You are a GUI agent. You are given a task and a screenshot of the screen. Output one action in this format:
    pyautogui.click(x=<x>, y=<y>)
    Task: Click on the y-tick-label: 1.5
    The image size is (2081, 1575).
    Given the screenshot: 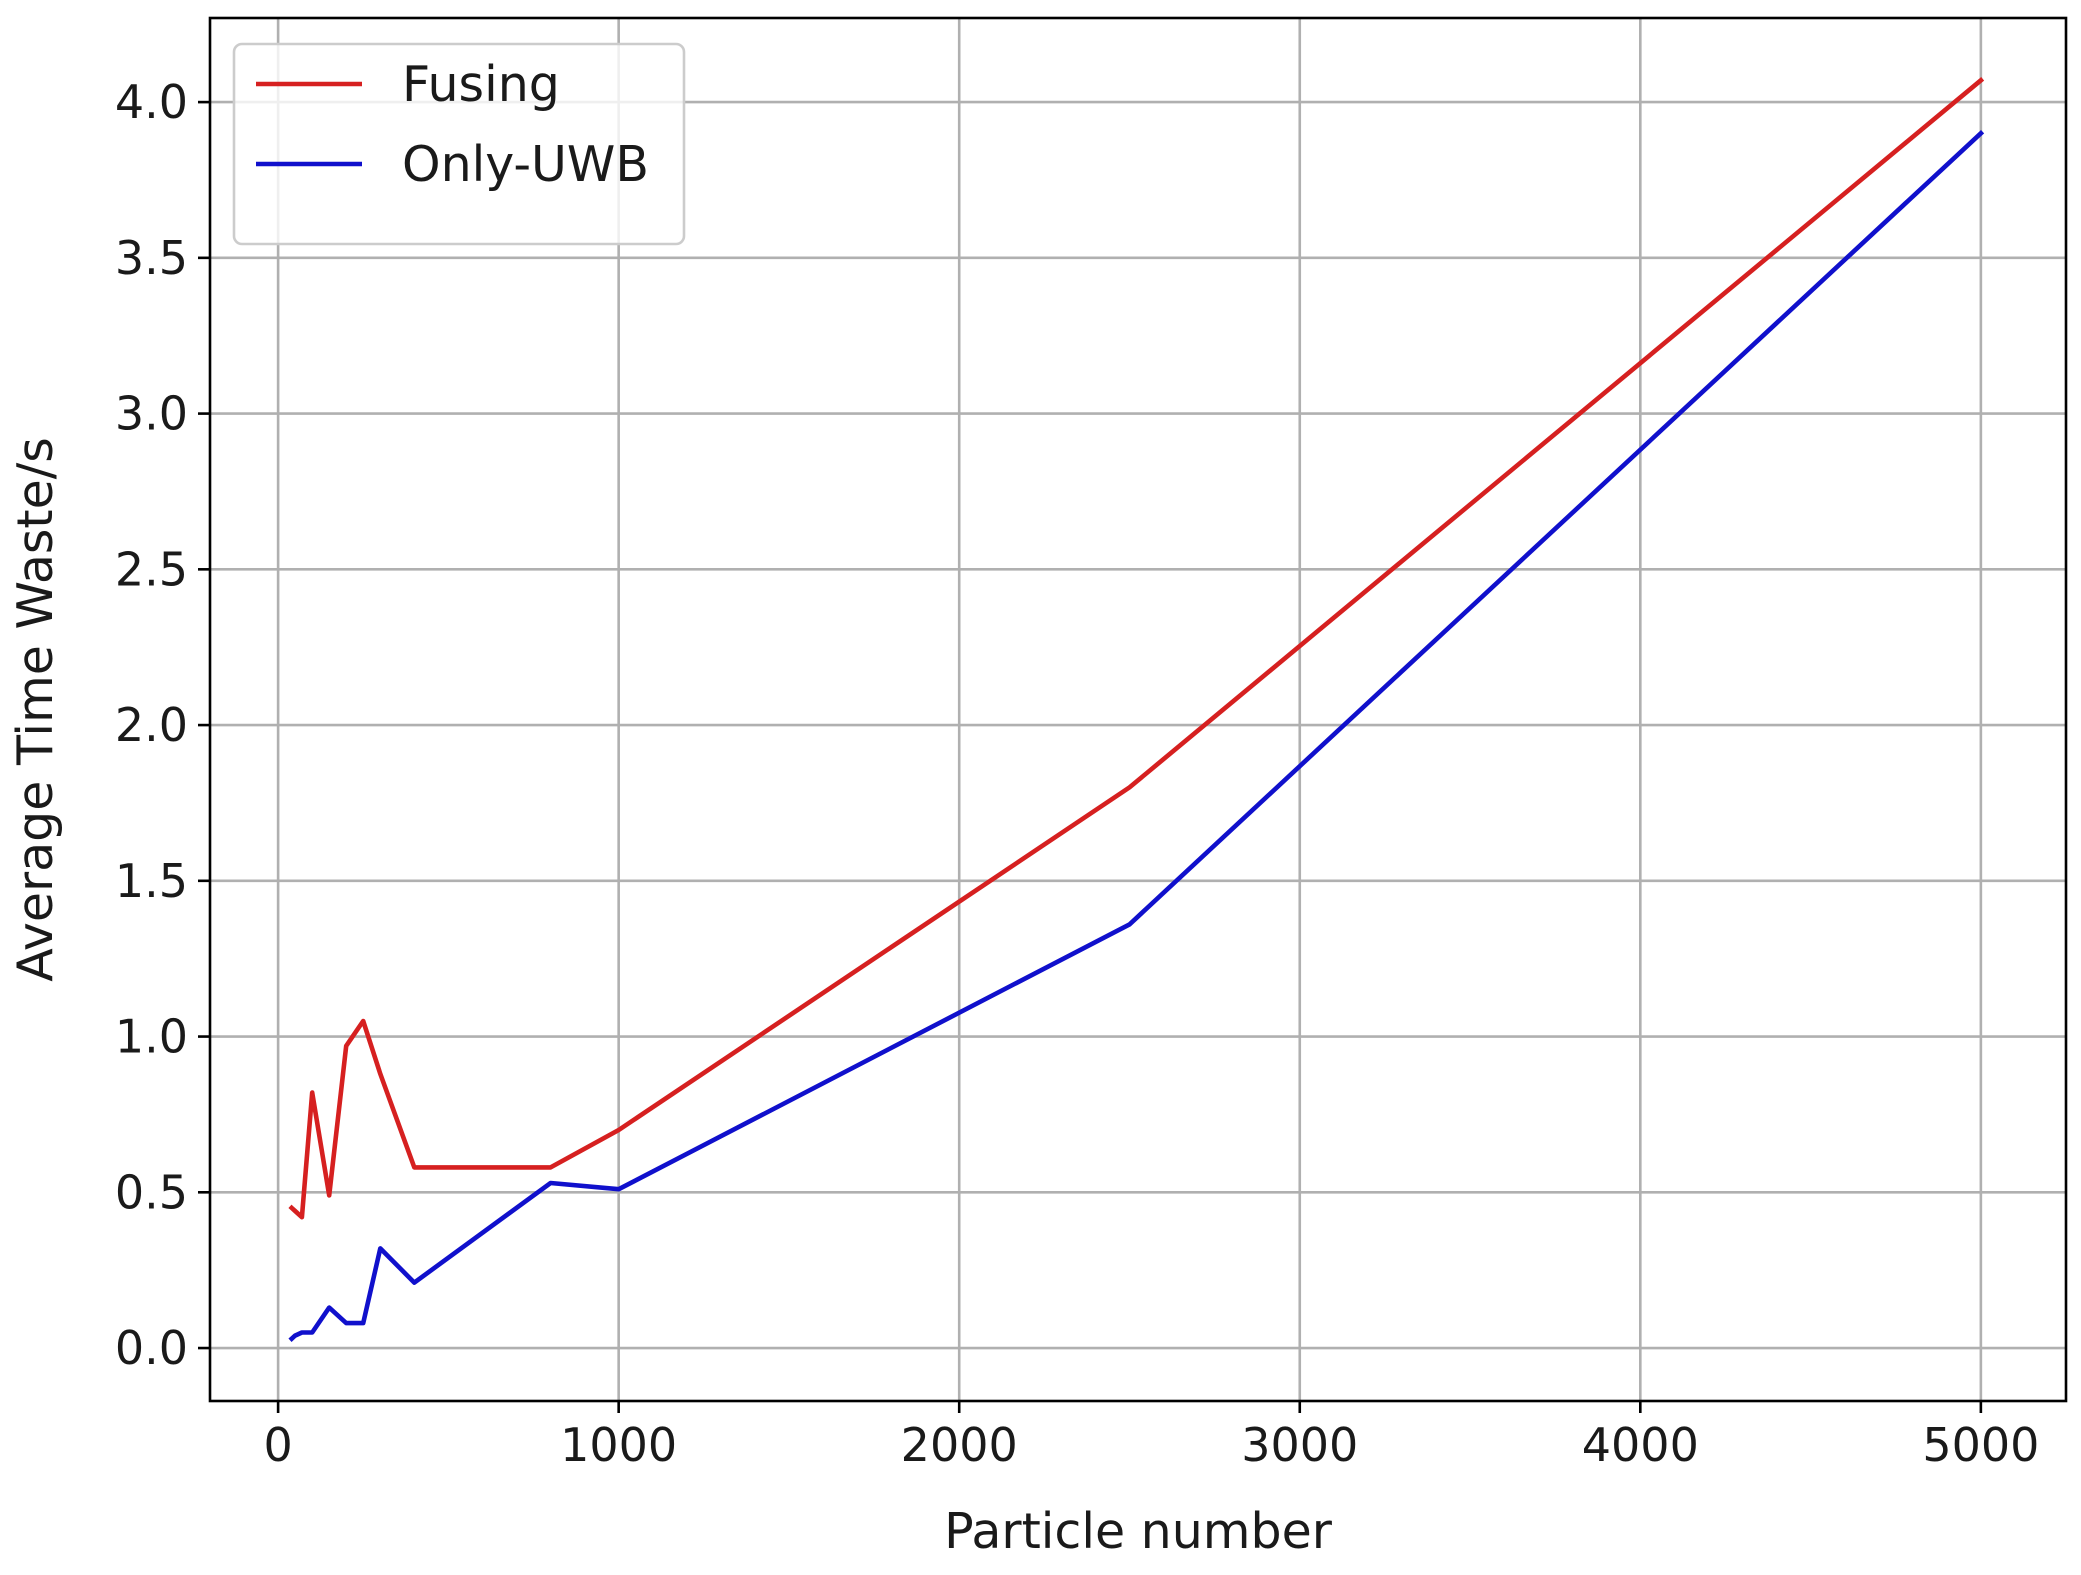 What is the action you would take?
    pyautogui.click(x=151, y=881)
    